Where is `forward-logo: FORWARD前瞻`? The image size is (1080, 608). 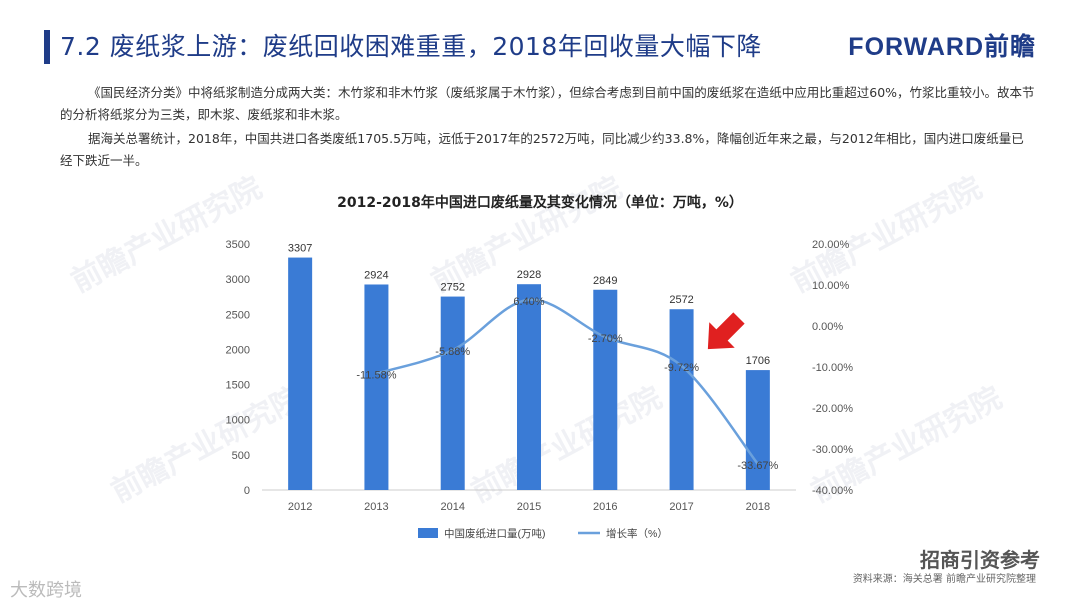 forward-logo: FORWARD前瞻 is located at coordinates (942, 47).